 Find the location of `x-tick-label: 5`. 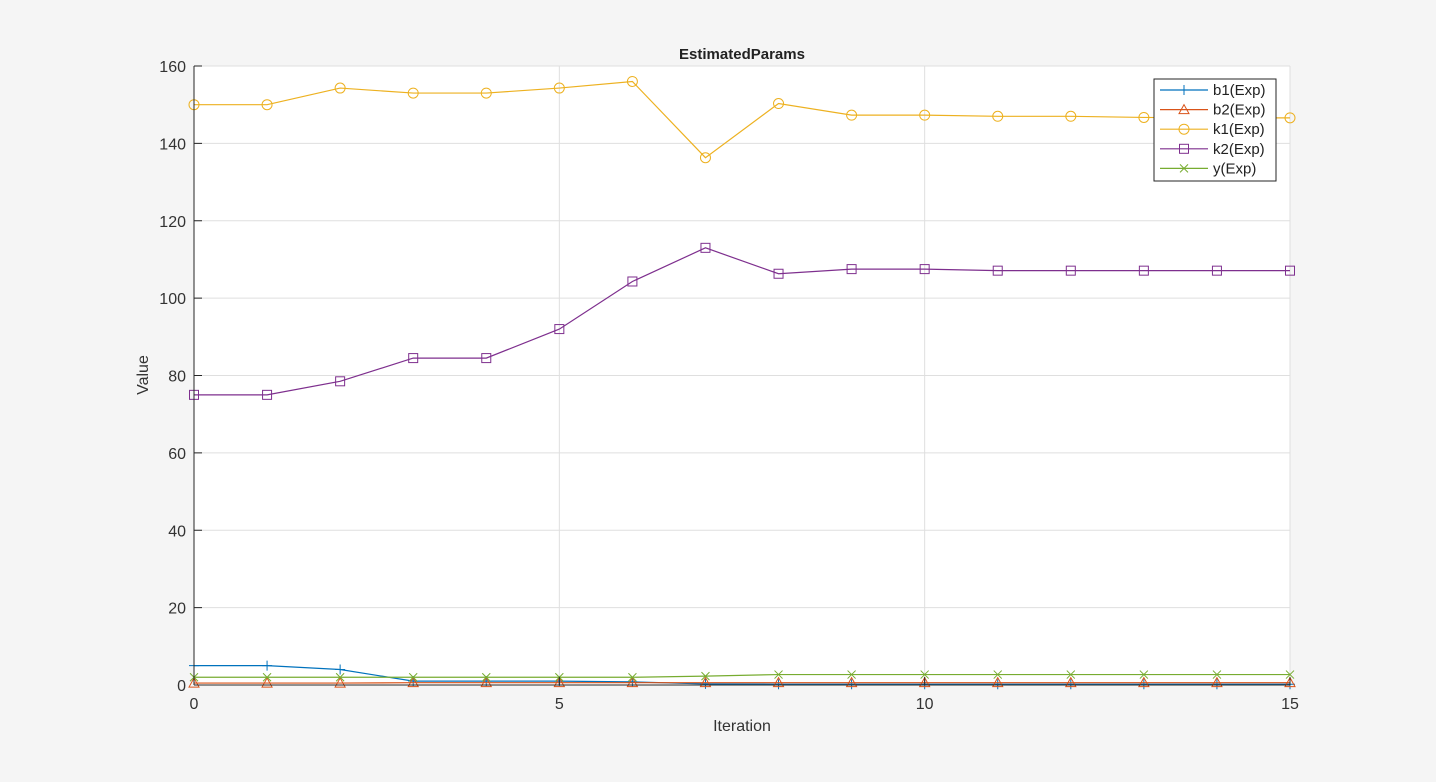

x-tick-label: 5 is located at coordinates (559, 704).